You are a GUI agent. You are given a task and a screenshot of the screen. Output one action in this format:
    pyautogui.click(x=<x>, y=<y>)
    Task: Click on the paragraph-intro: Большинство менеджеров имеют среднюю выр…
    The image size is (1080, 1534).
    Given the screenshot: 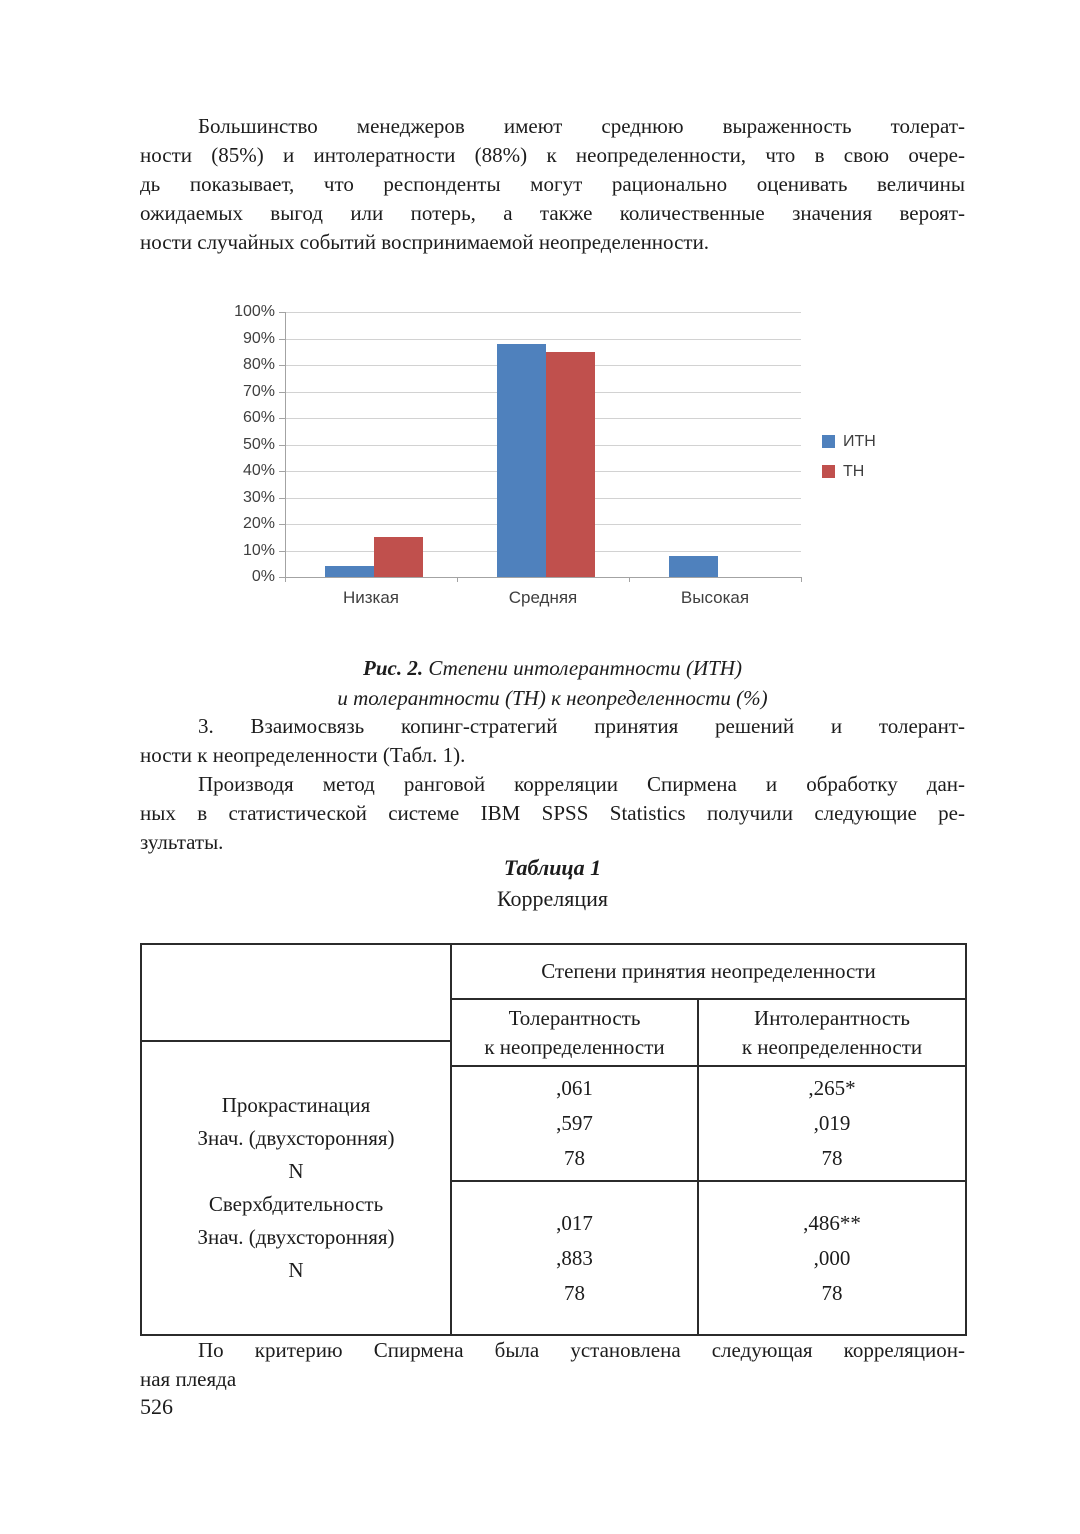 What is the action you would take?
    pyautogui.click(x=552, y=184)
    